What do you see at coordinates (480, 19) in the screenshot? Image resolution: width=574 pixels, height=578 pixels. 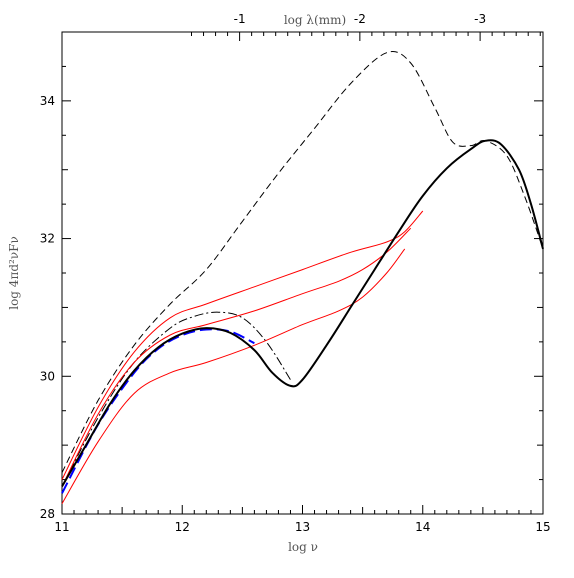 I see `top-tick-label: -3` at bounding box center [480, 19].